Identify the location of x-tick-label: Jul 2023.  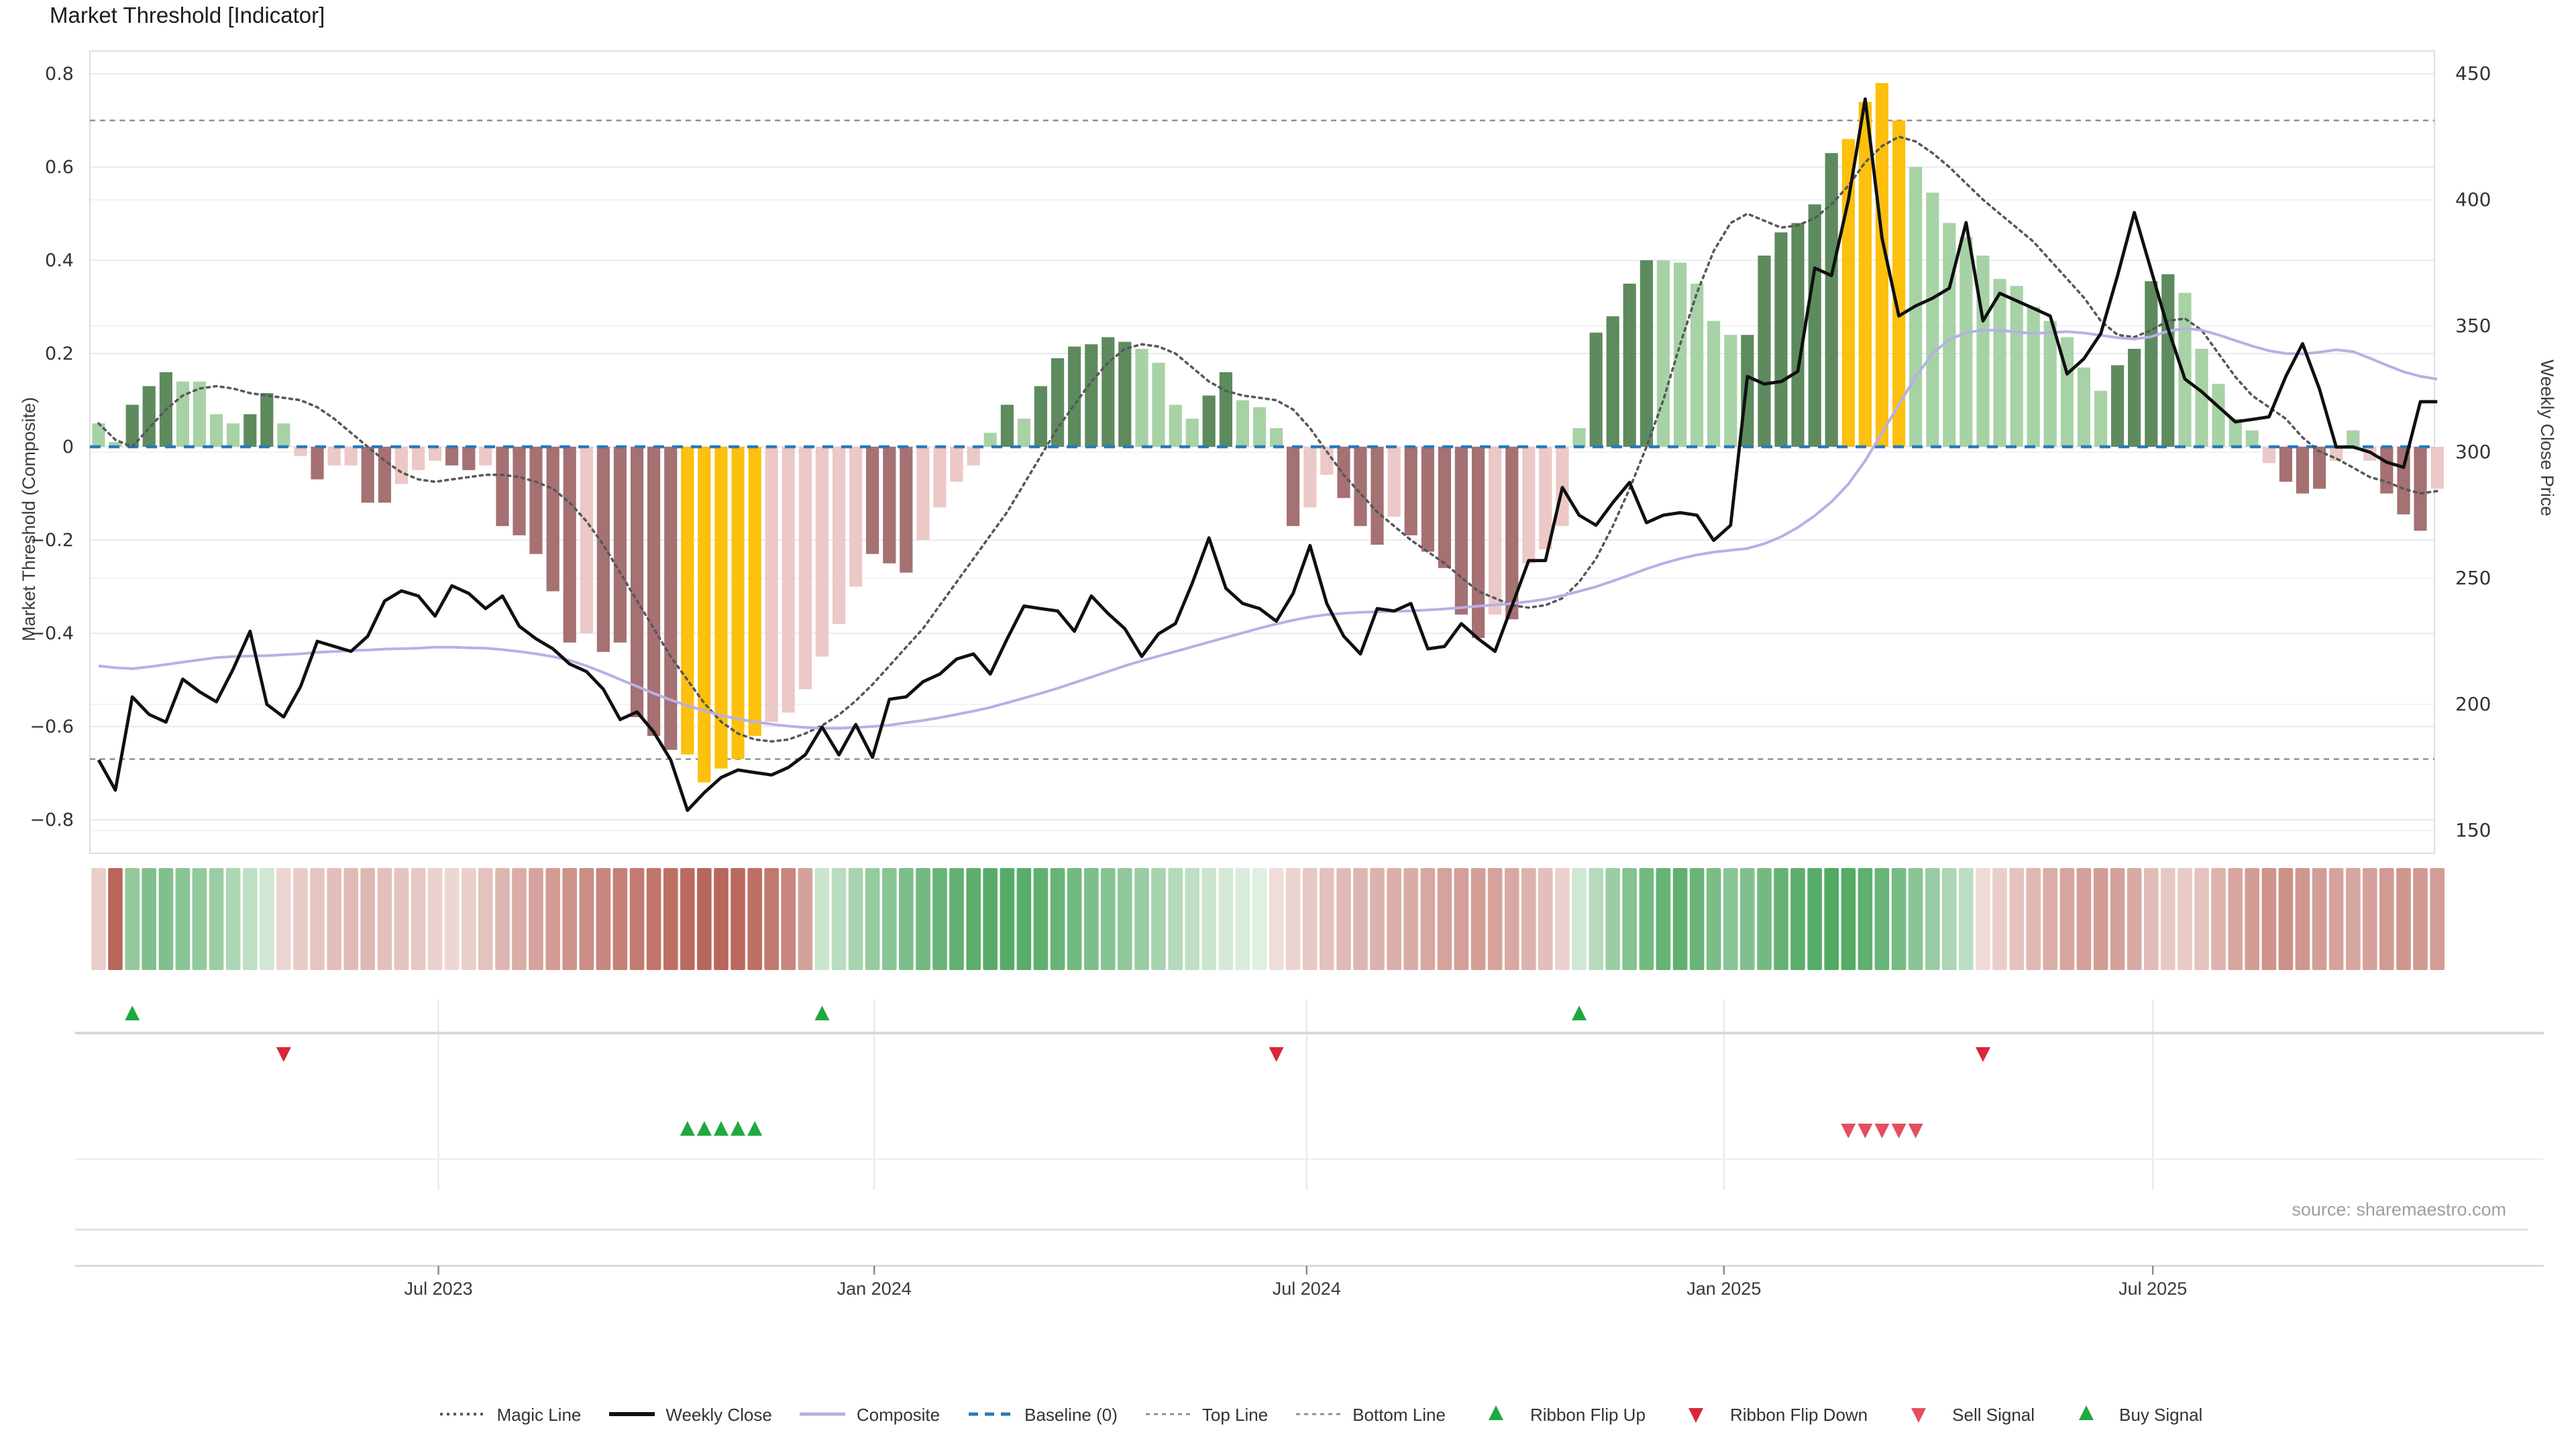
(439, 1289).